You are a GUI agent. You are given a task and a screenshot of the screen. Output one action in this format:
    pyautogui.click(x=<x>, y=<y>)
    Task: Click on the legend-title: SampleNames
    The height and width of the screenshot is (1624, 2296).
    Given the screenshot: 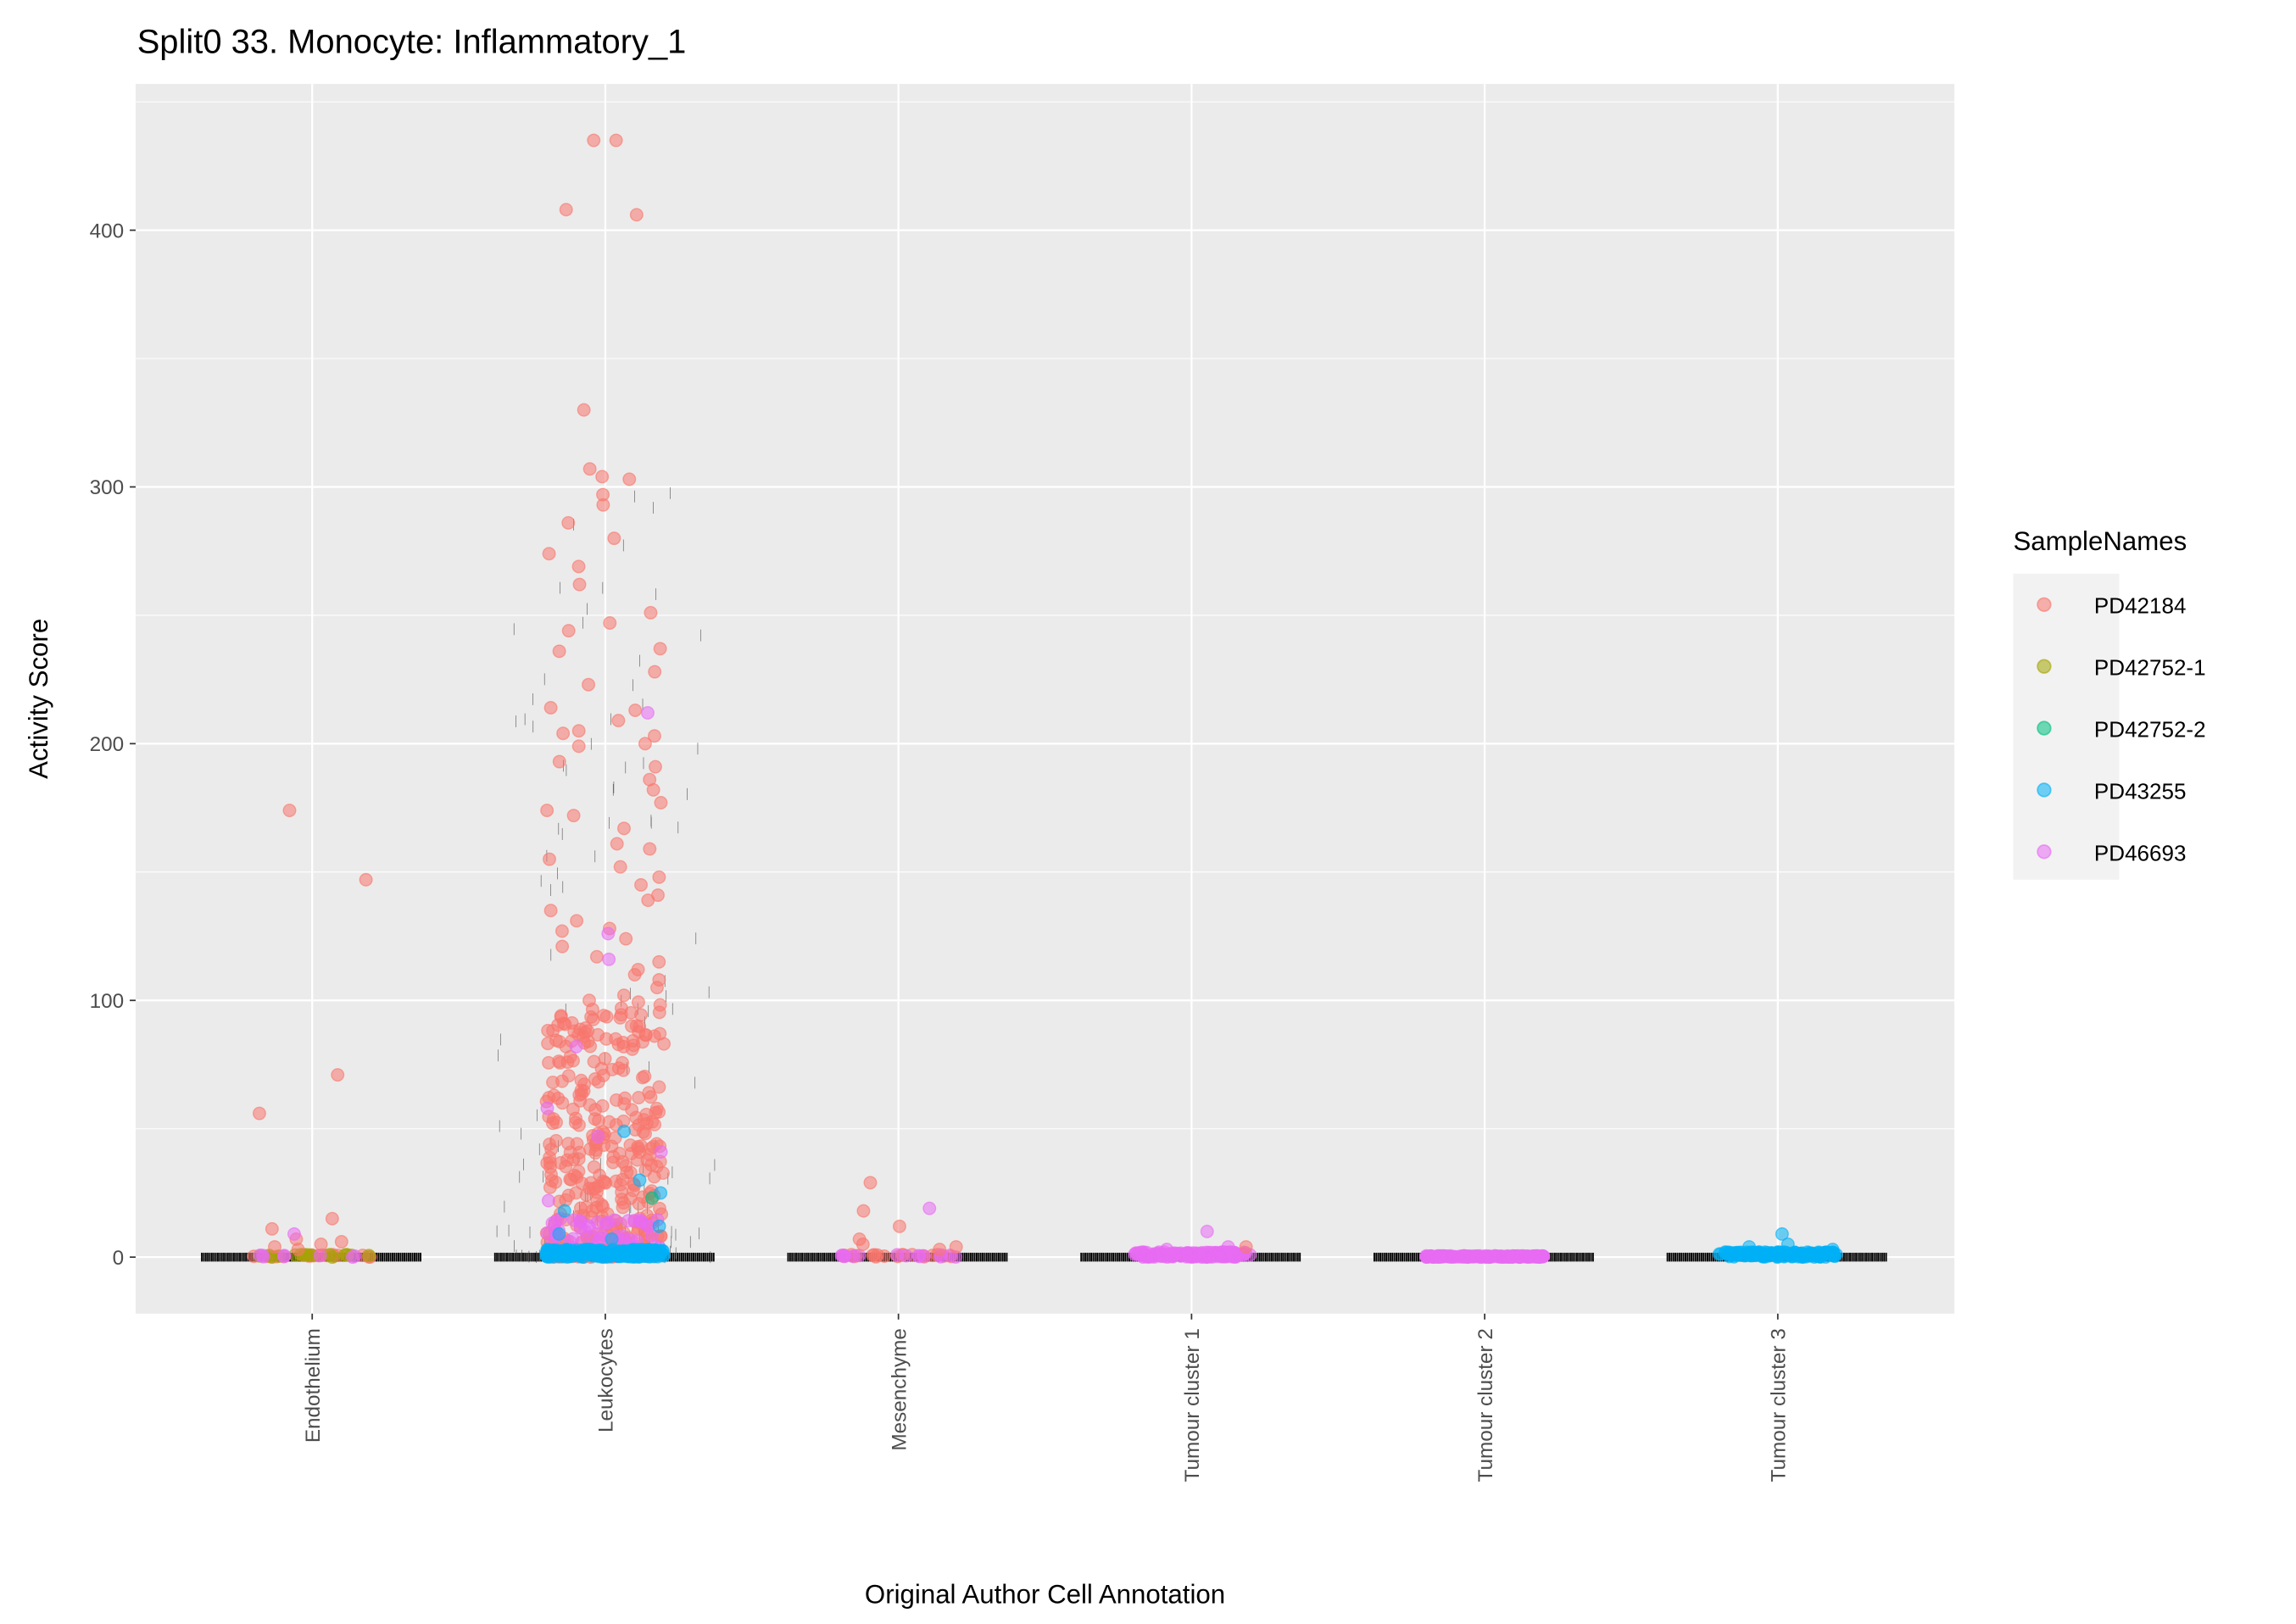 What is the action you would take?
    pyautogui.click(x=2100, y=541)
    